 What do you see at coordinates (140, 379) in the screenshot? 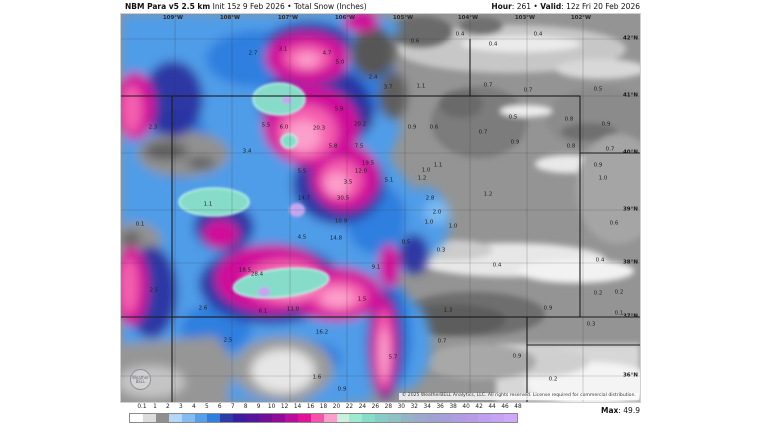
I see `weatherbell-logo: Weather BELL` at bounding box center [140, 379].